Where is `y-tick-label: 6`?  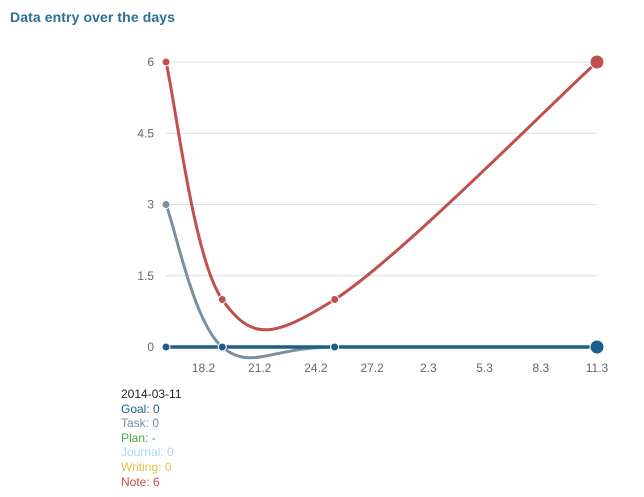 y-tick-label: 6 is located at coordinates (150, 62).